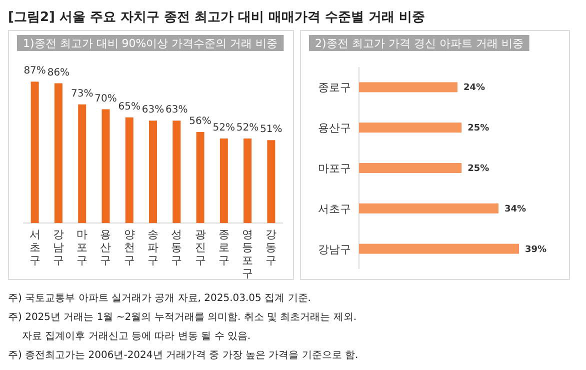 The width and height of the screenshot is (586, 370). I want to click on chart-subtitle: 1)종전 최고가 대비 90%이상 가격수준의 거래 비중, so click(150, 43).